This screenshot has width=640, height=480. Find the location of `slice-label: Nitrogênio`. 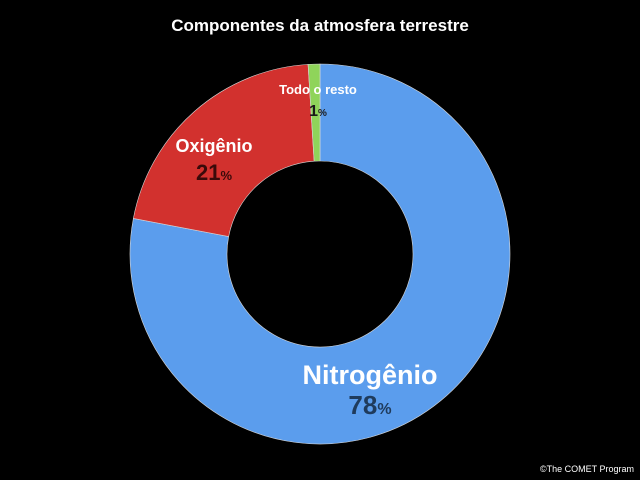

slice-label: Nitrogênio is located at coordinates (370, 375).